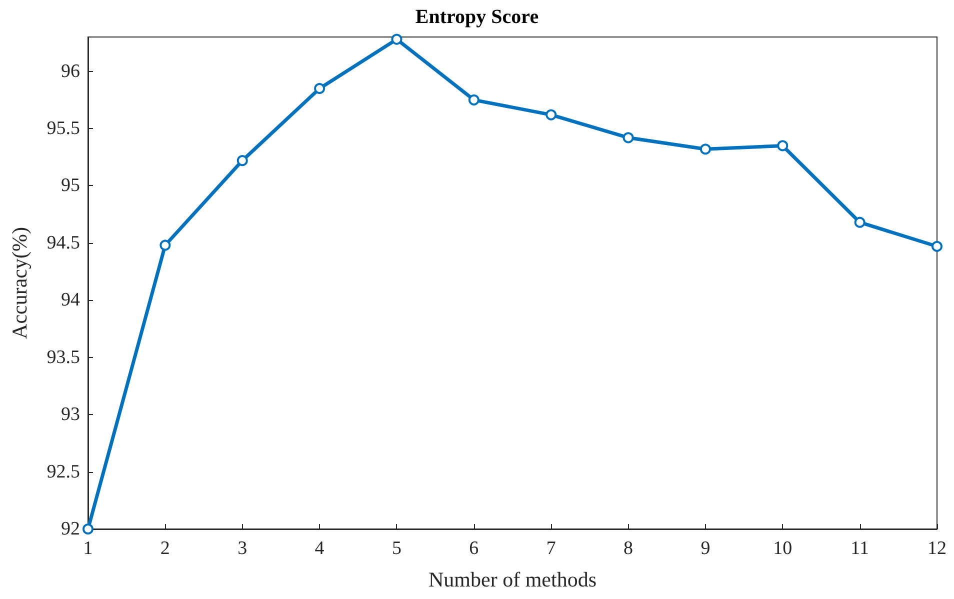  What do you see at coordinates (629, 548) in the screenshot?
I see `x-tick-label: 8` at bounding box center [629, 548].